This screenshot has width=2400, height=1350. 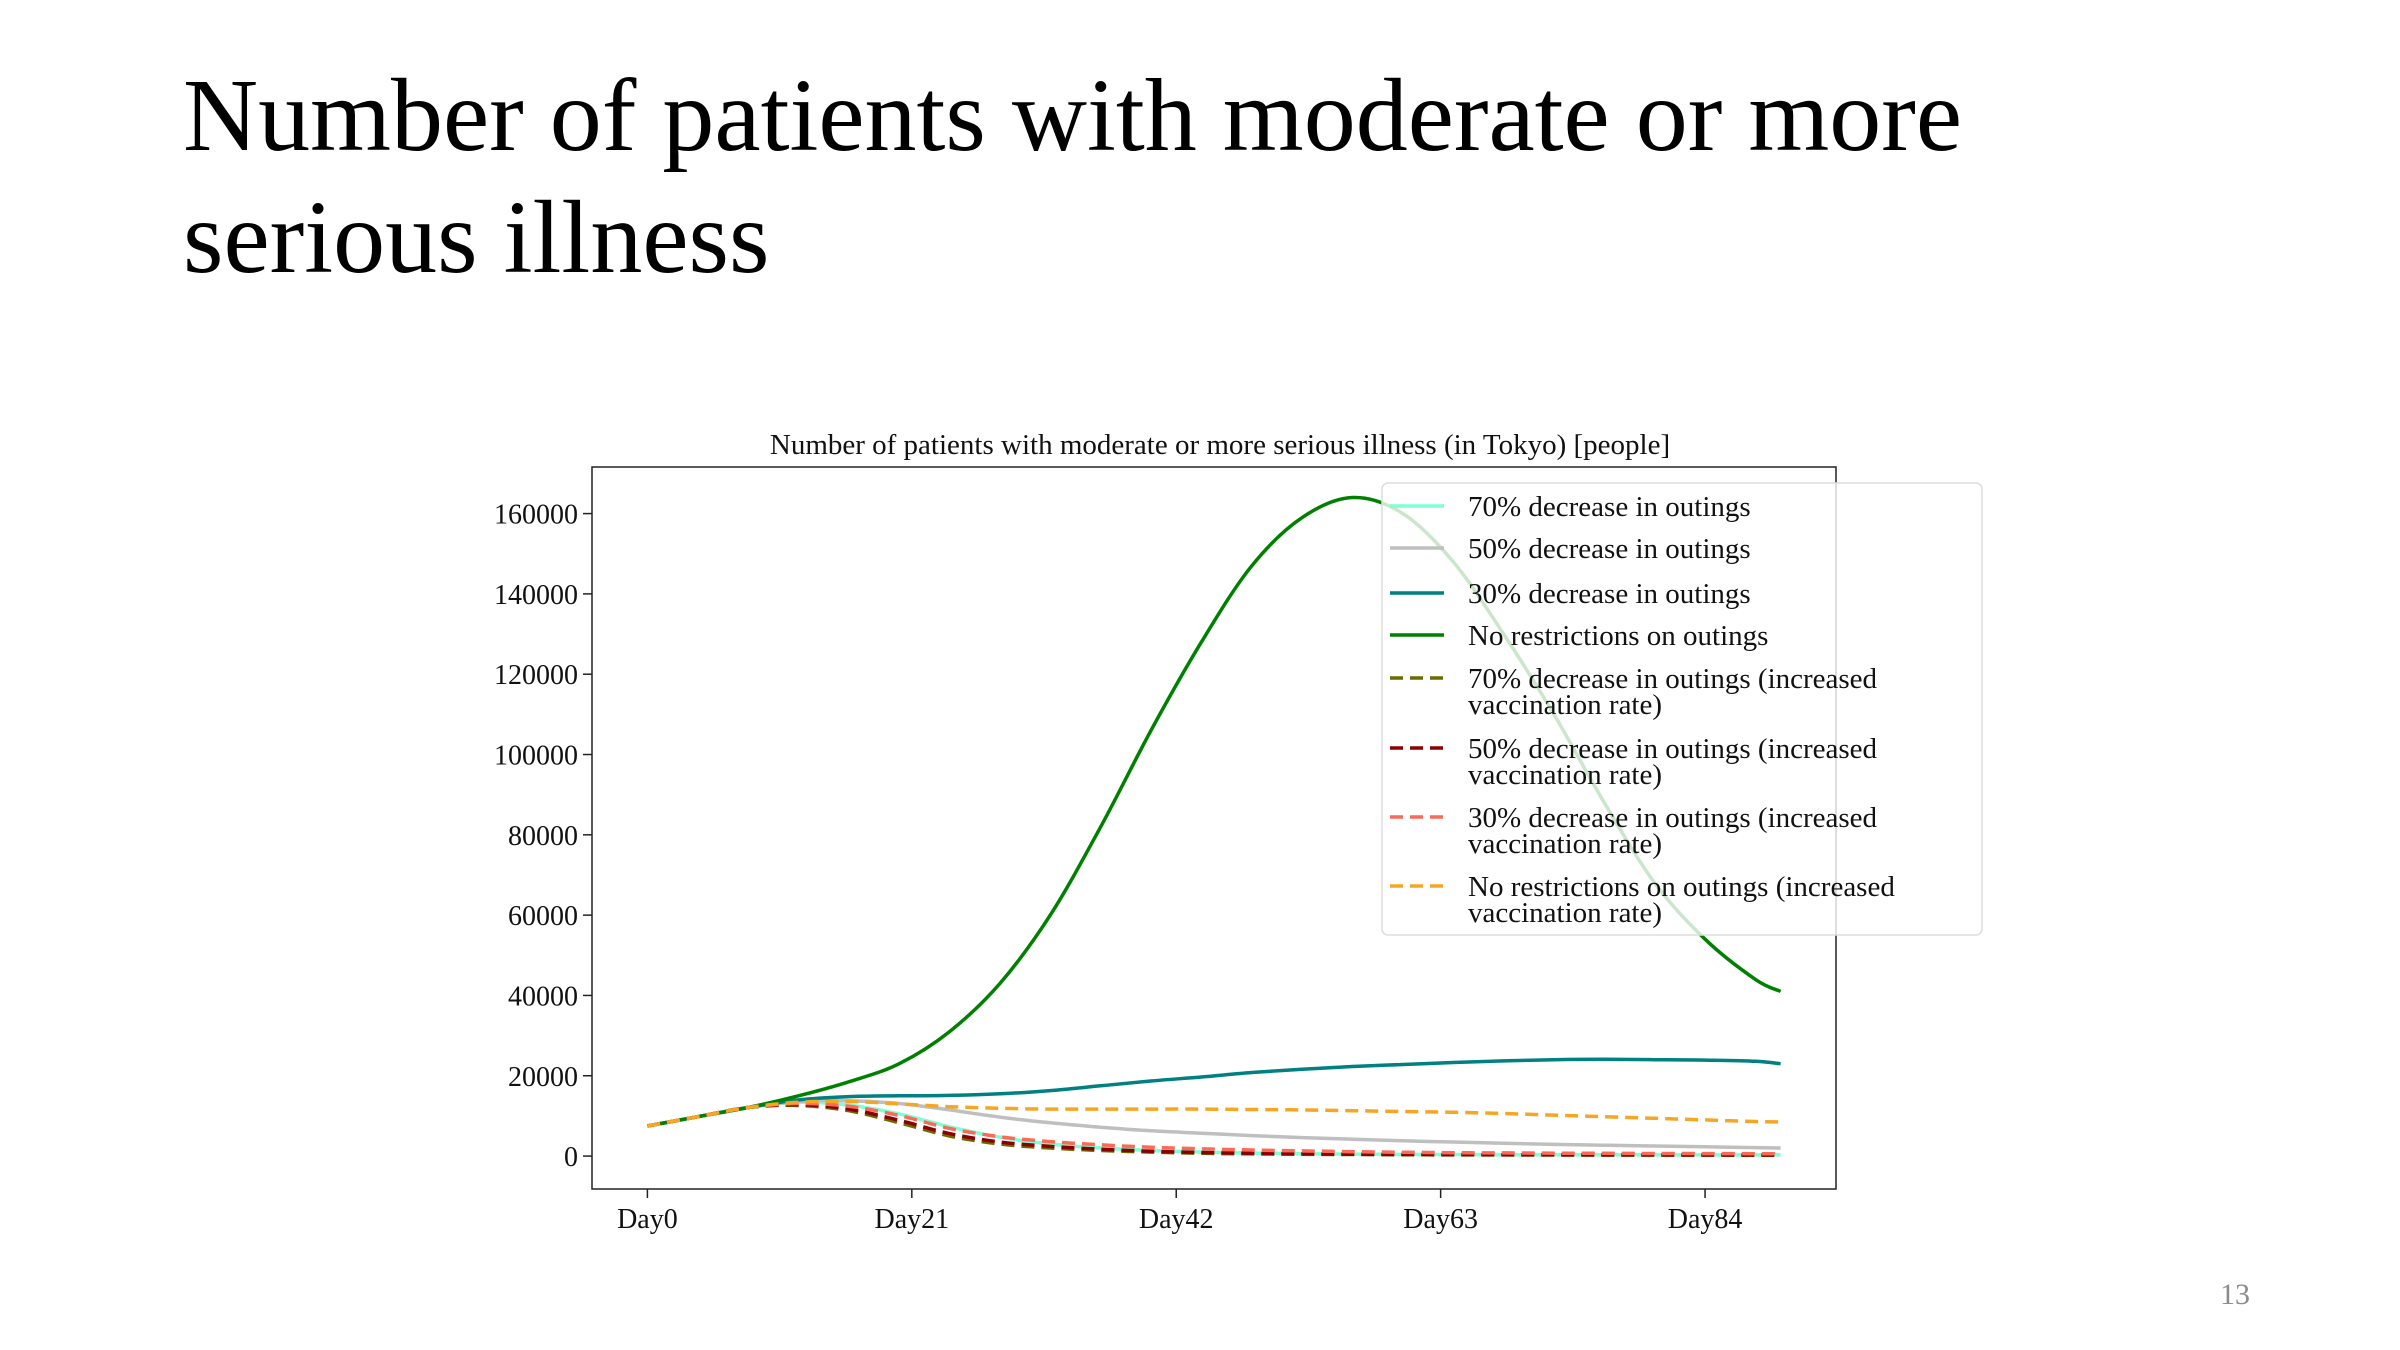 I want to click on y-tick-label: 80000, so click(x=543, y=836).